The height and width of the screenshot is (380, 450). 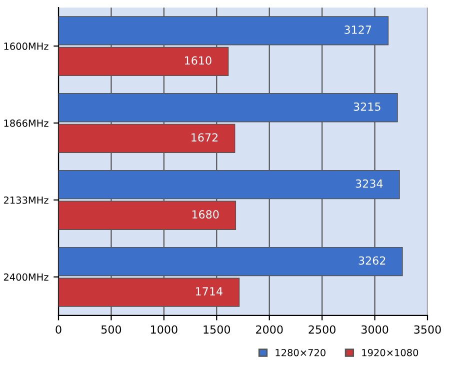 I want to click on data-label: 3215, so click(x=367, y=106).